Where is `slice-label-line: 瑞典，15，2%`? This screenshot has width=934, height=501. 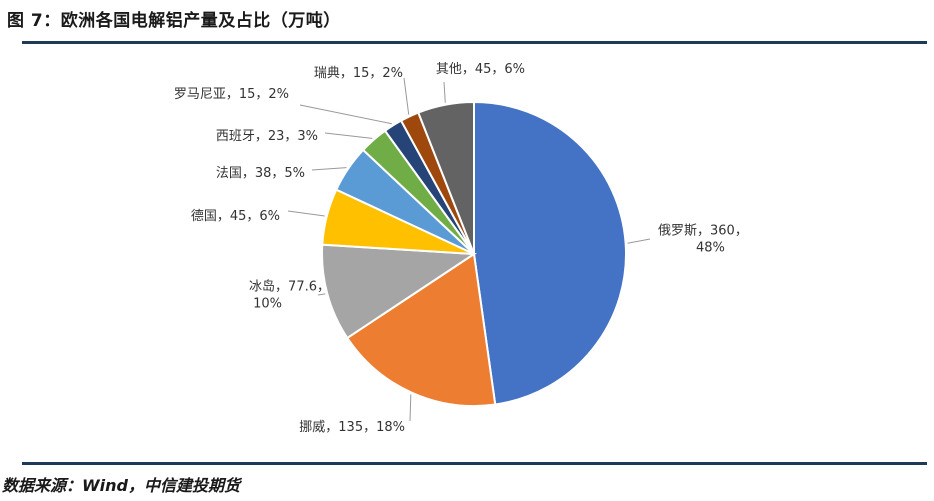 slice-label-line: 瑞典，15，2% is located at coordinates (358, 73).